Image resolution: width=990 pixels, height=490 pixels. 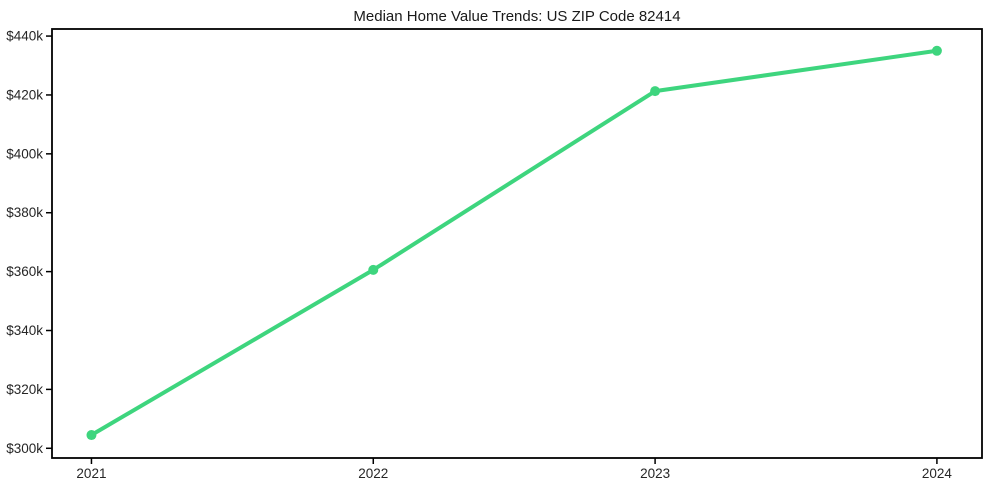 What do you see at coordinates (24, 271) in the screenshot?
I see `y-tick-label: $360k` at bounding box center [24, 271].